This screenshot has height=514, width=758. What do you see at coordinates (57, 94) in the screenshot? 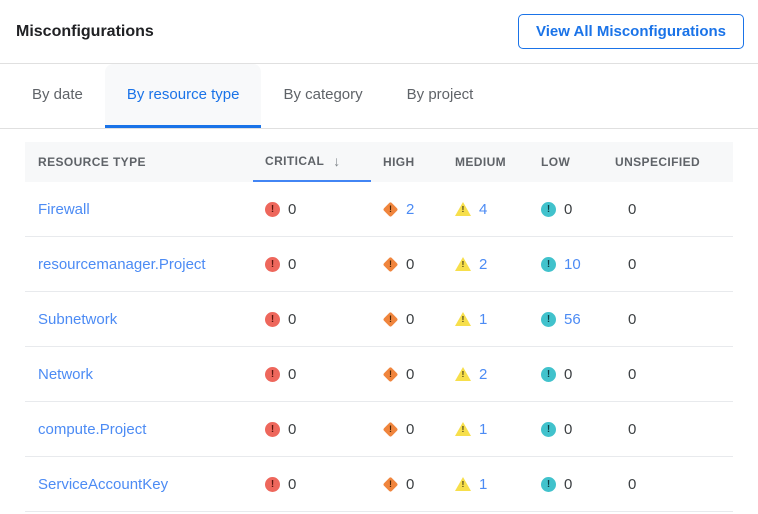
I see `tab-by-date: By date` at bounding box center [57, 94].